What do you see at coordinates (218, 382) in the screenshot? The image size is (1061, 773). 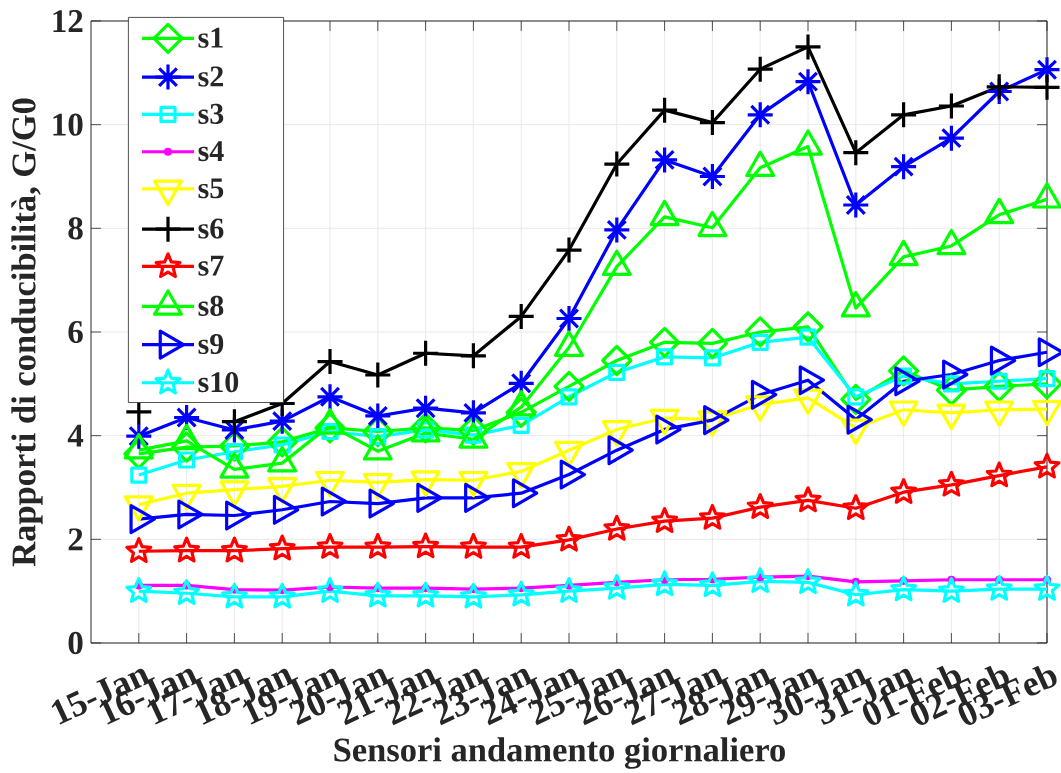 I see `legend-label: s10` at bounding box center [218, 382].